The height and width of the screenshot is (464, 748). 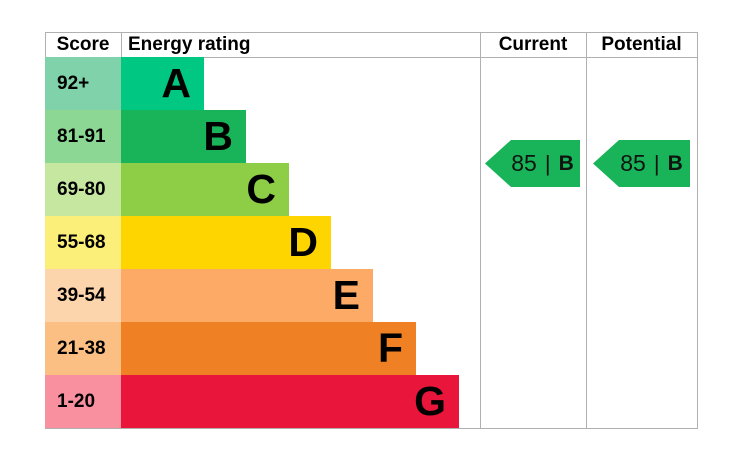 What do you see at coordinates (83, 83) in the screenshot?
I see `band-a-score: 92+` at bounding box center [83, 83].